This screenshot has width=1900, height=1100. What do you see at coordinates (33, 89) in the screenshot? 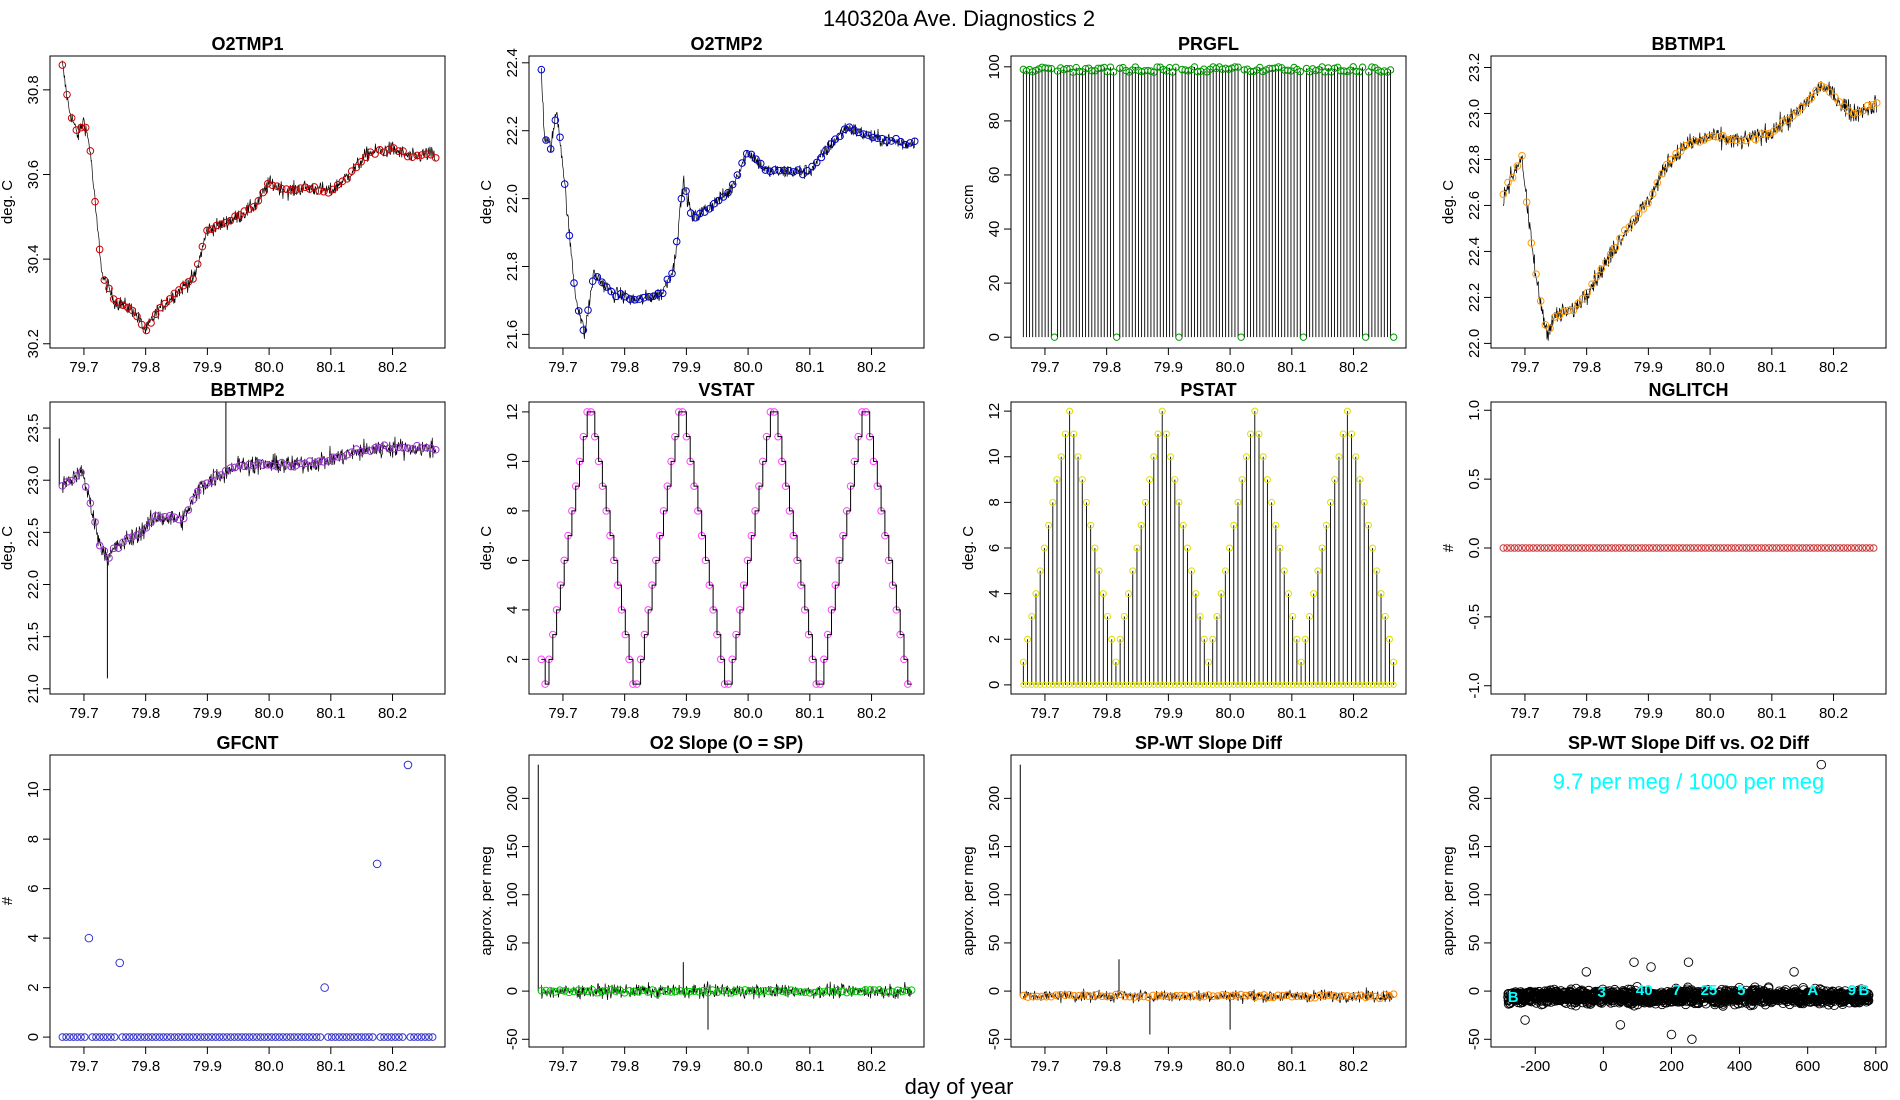
I see `ytick-label: 30.8` at bounding box center [33, 89].